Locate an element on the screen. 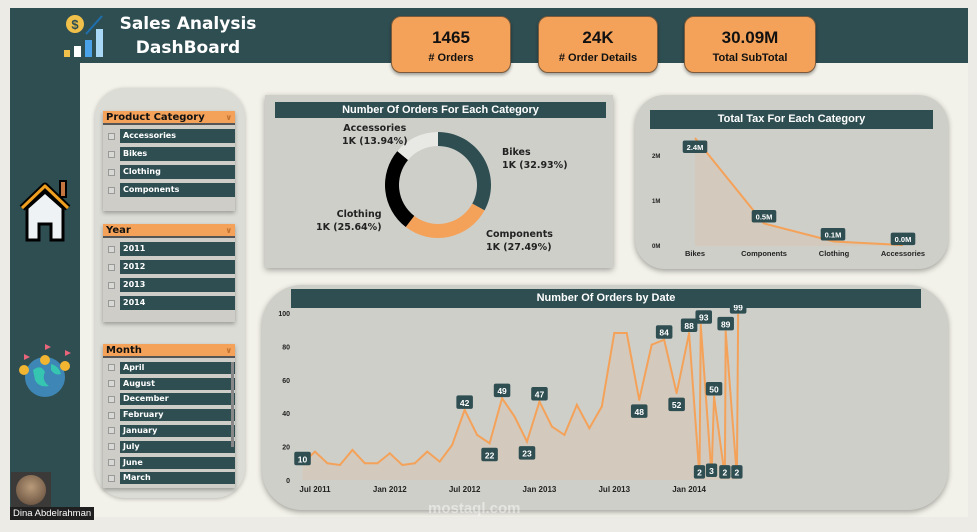 Image resolution: width=977 pixels, height=532 pixels. slicer-item: January is located at coordinates (171, 430).